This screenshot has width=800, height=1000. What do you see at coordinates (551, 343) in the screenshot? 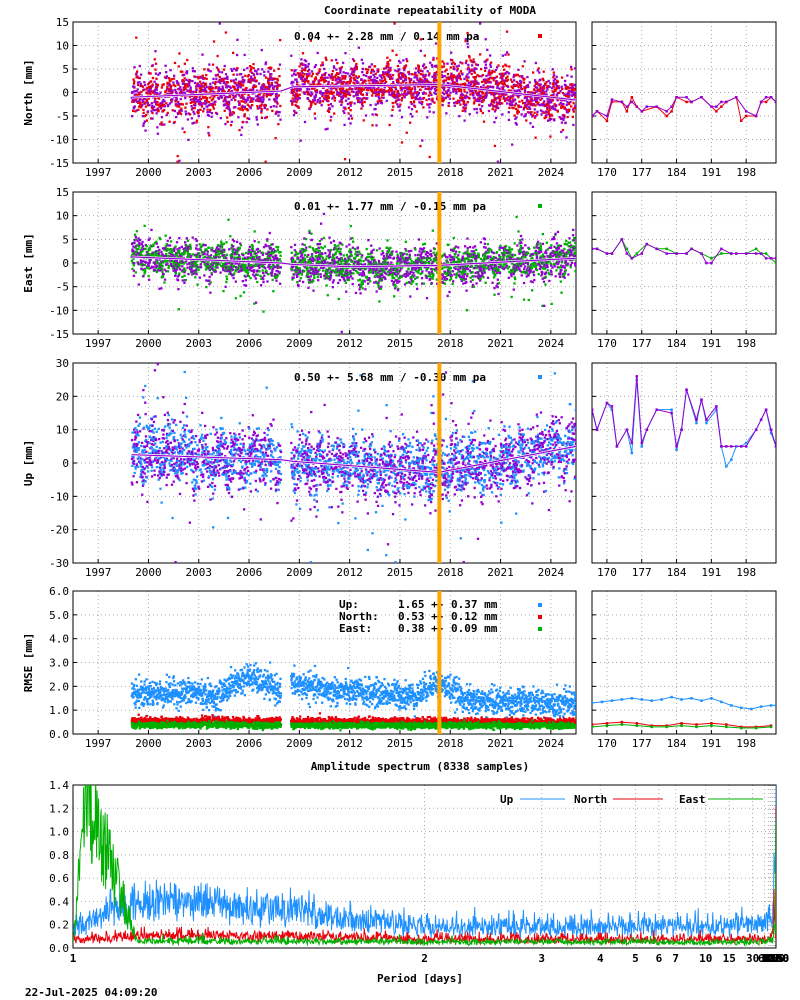
I see `x-tick-label: 2024` at bounding box center [551, 343].